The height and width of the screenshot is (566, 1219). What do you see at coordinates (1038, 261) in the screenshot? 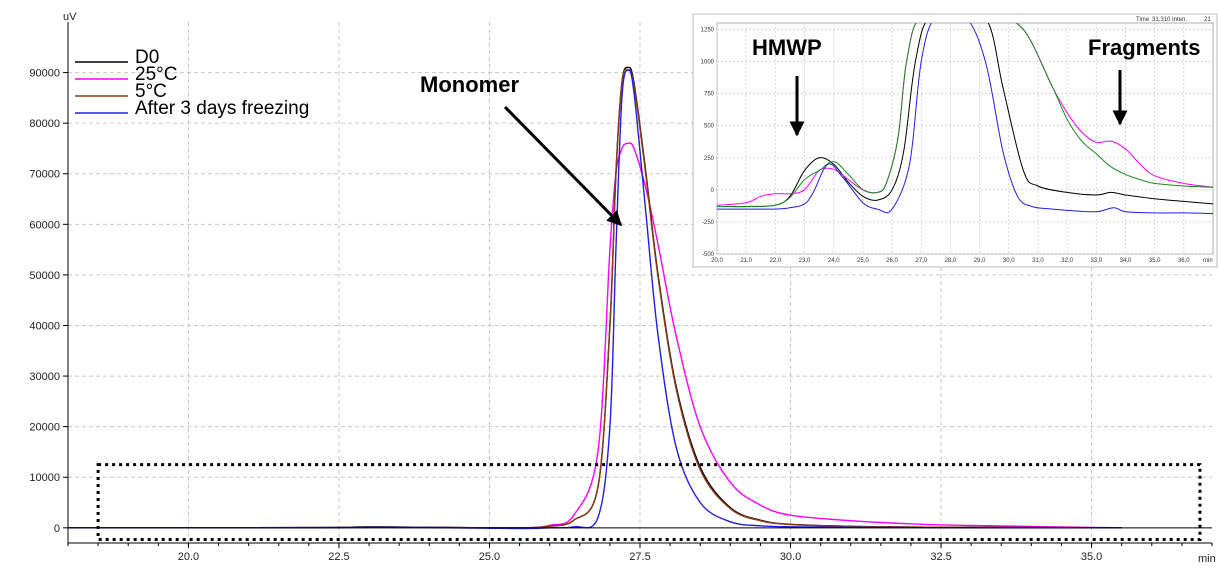
I see `inset-x-tick-label: 31,0` at bounding box center [1038, 261].